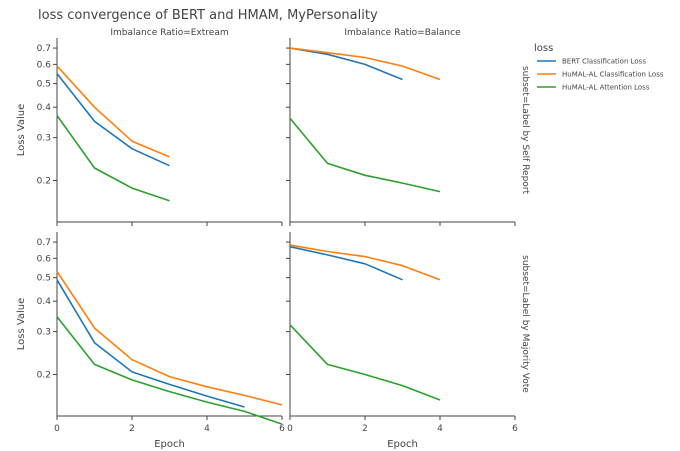 Image resolution: width=680 pixels, height=451 pixels. I want to click on series-group-r1-c0, so click(169, 348).